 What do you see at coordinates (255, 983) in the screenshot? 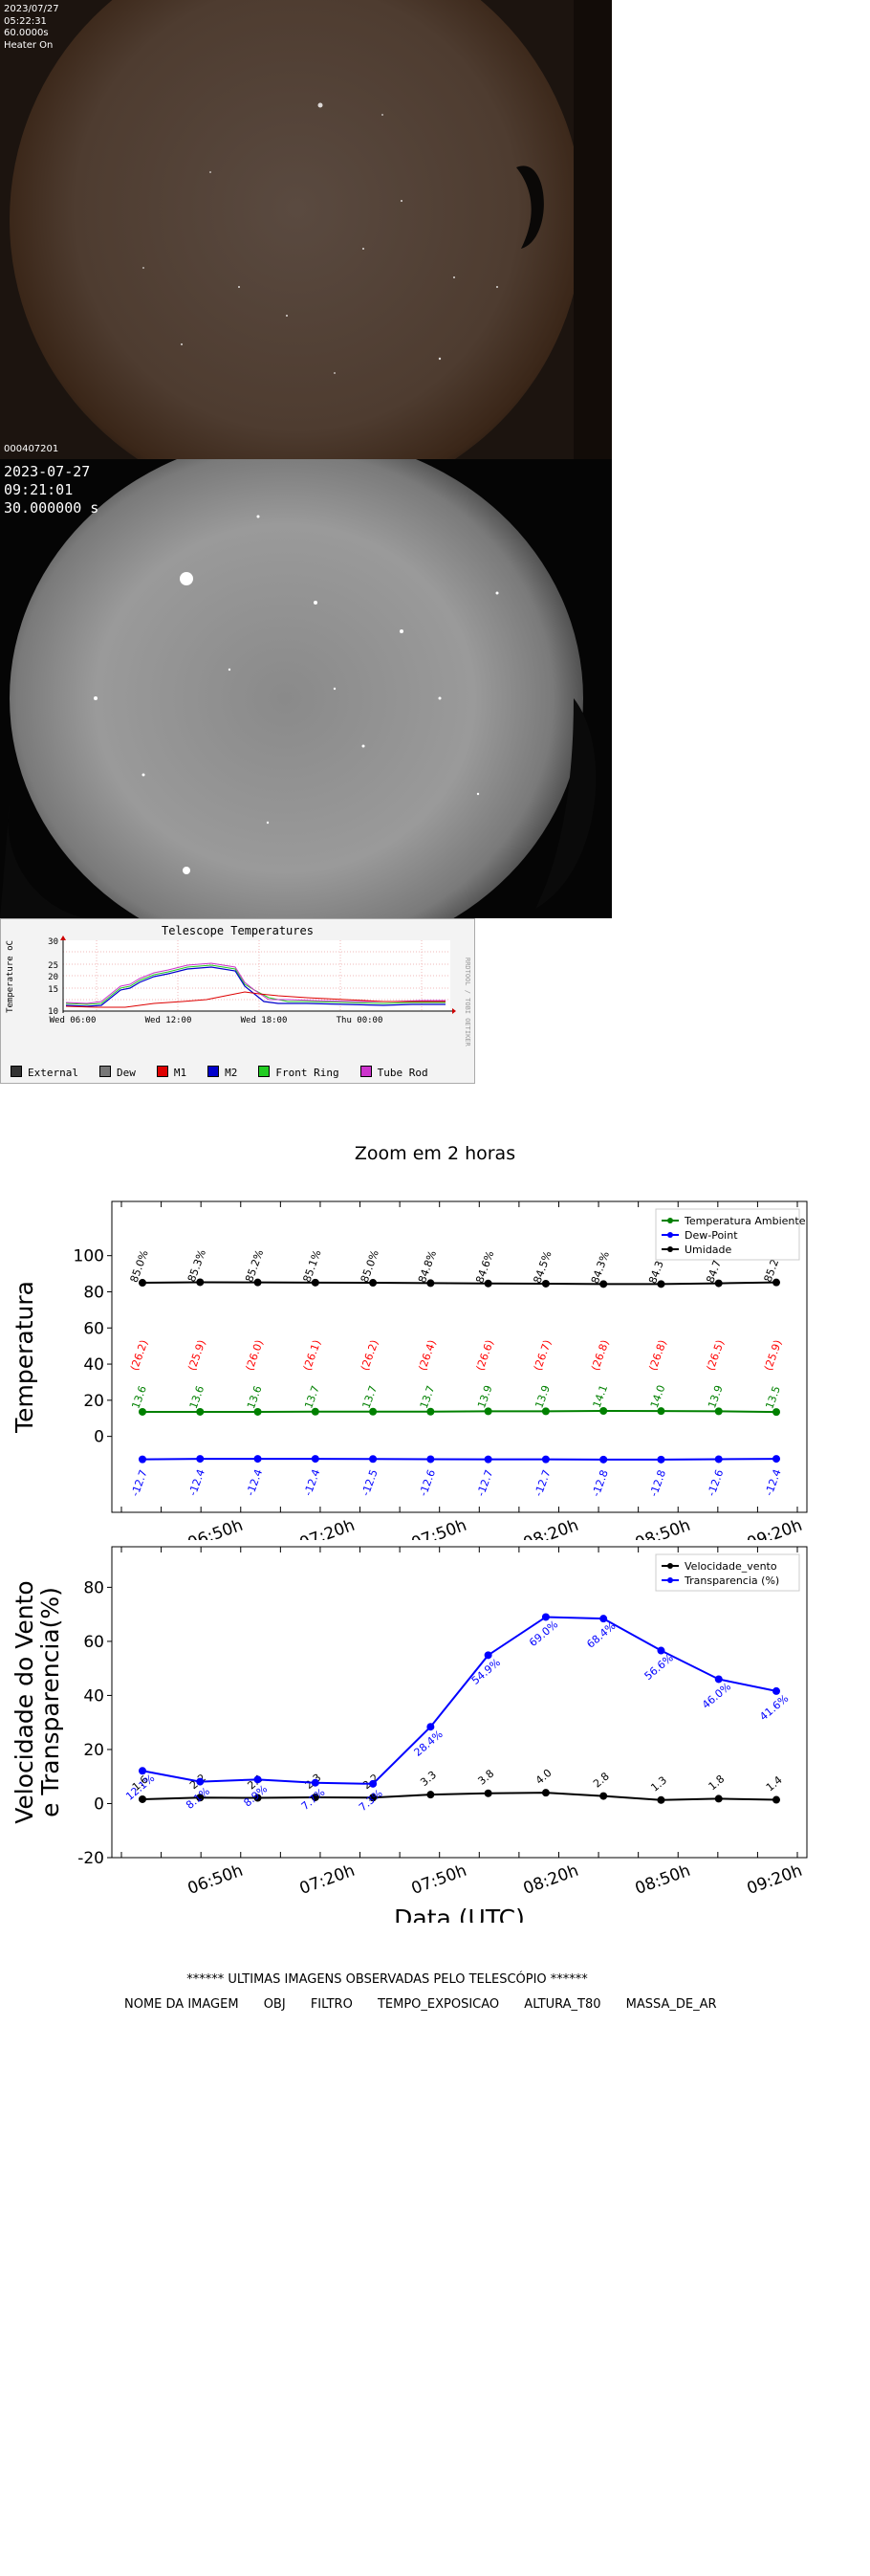
I see `tube-rod-line` at bounding box center [255, 983].